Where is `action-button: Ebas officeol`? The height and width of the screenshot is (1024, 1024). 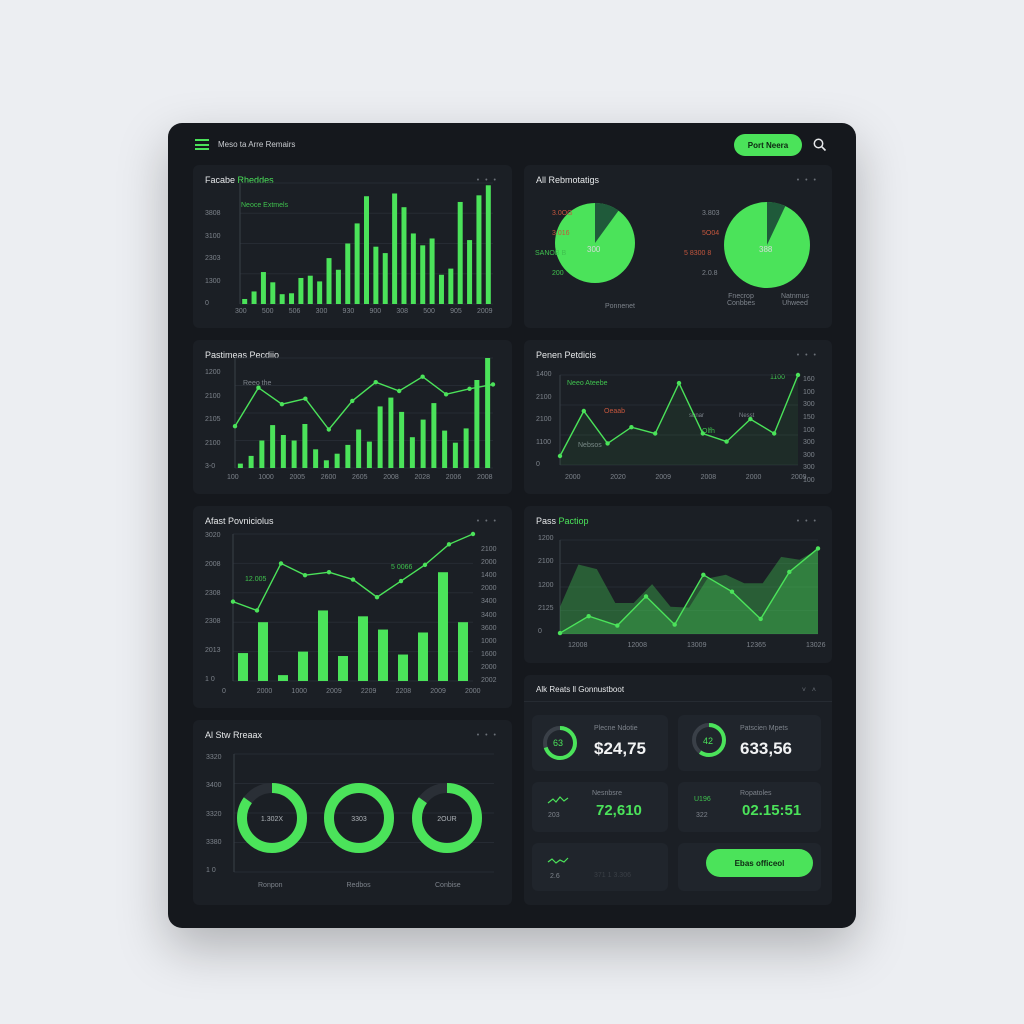 action-button: Ebas officeol is located at coordinates (759, 863).